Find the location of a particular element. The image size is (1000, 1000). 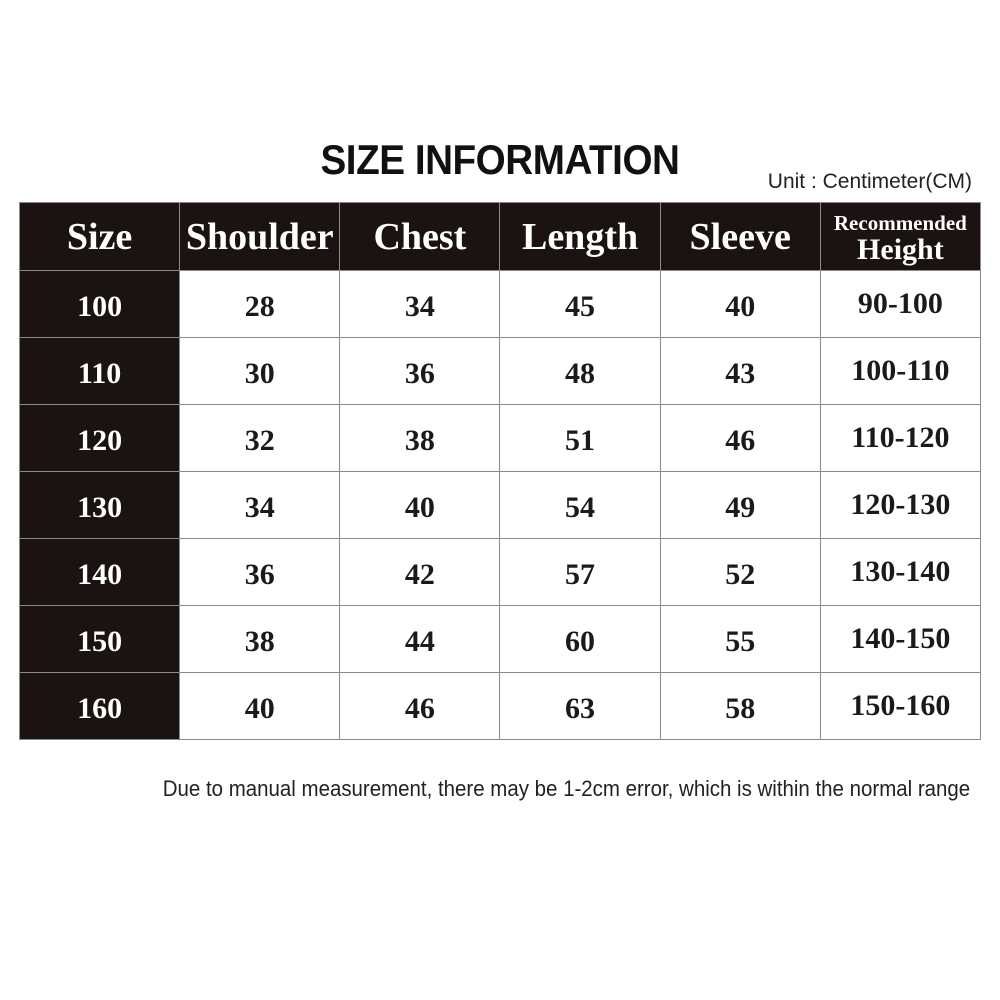

cell-chest: 42 is located at coordinates (420, 572).